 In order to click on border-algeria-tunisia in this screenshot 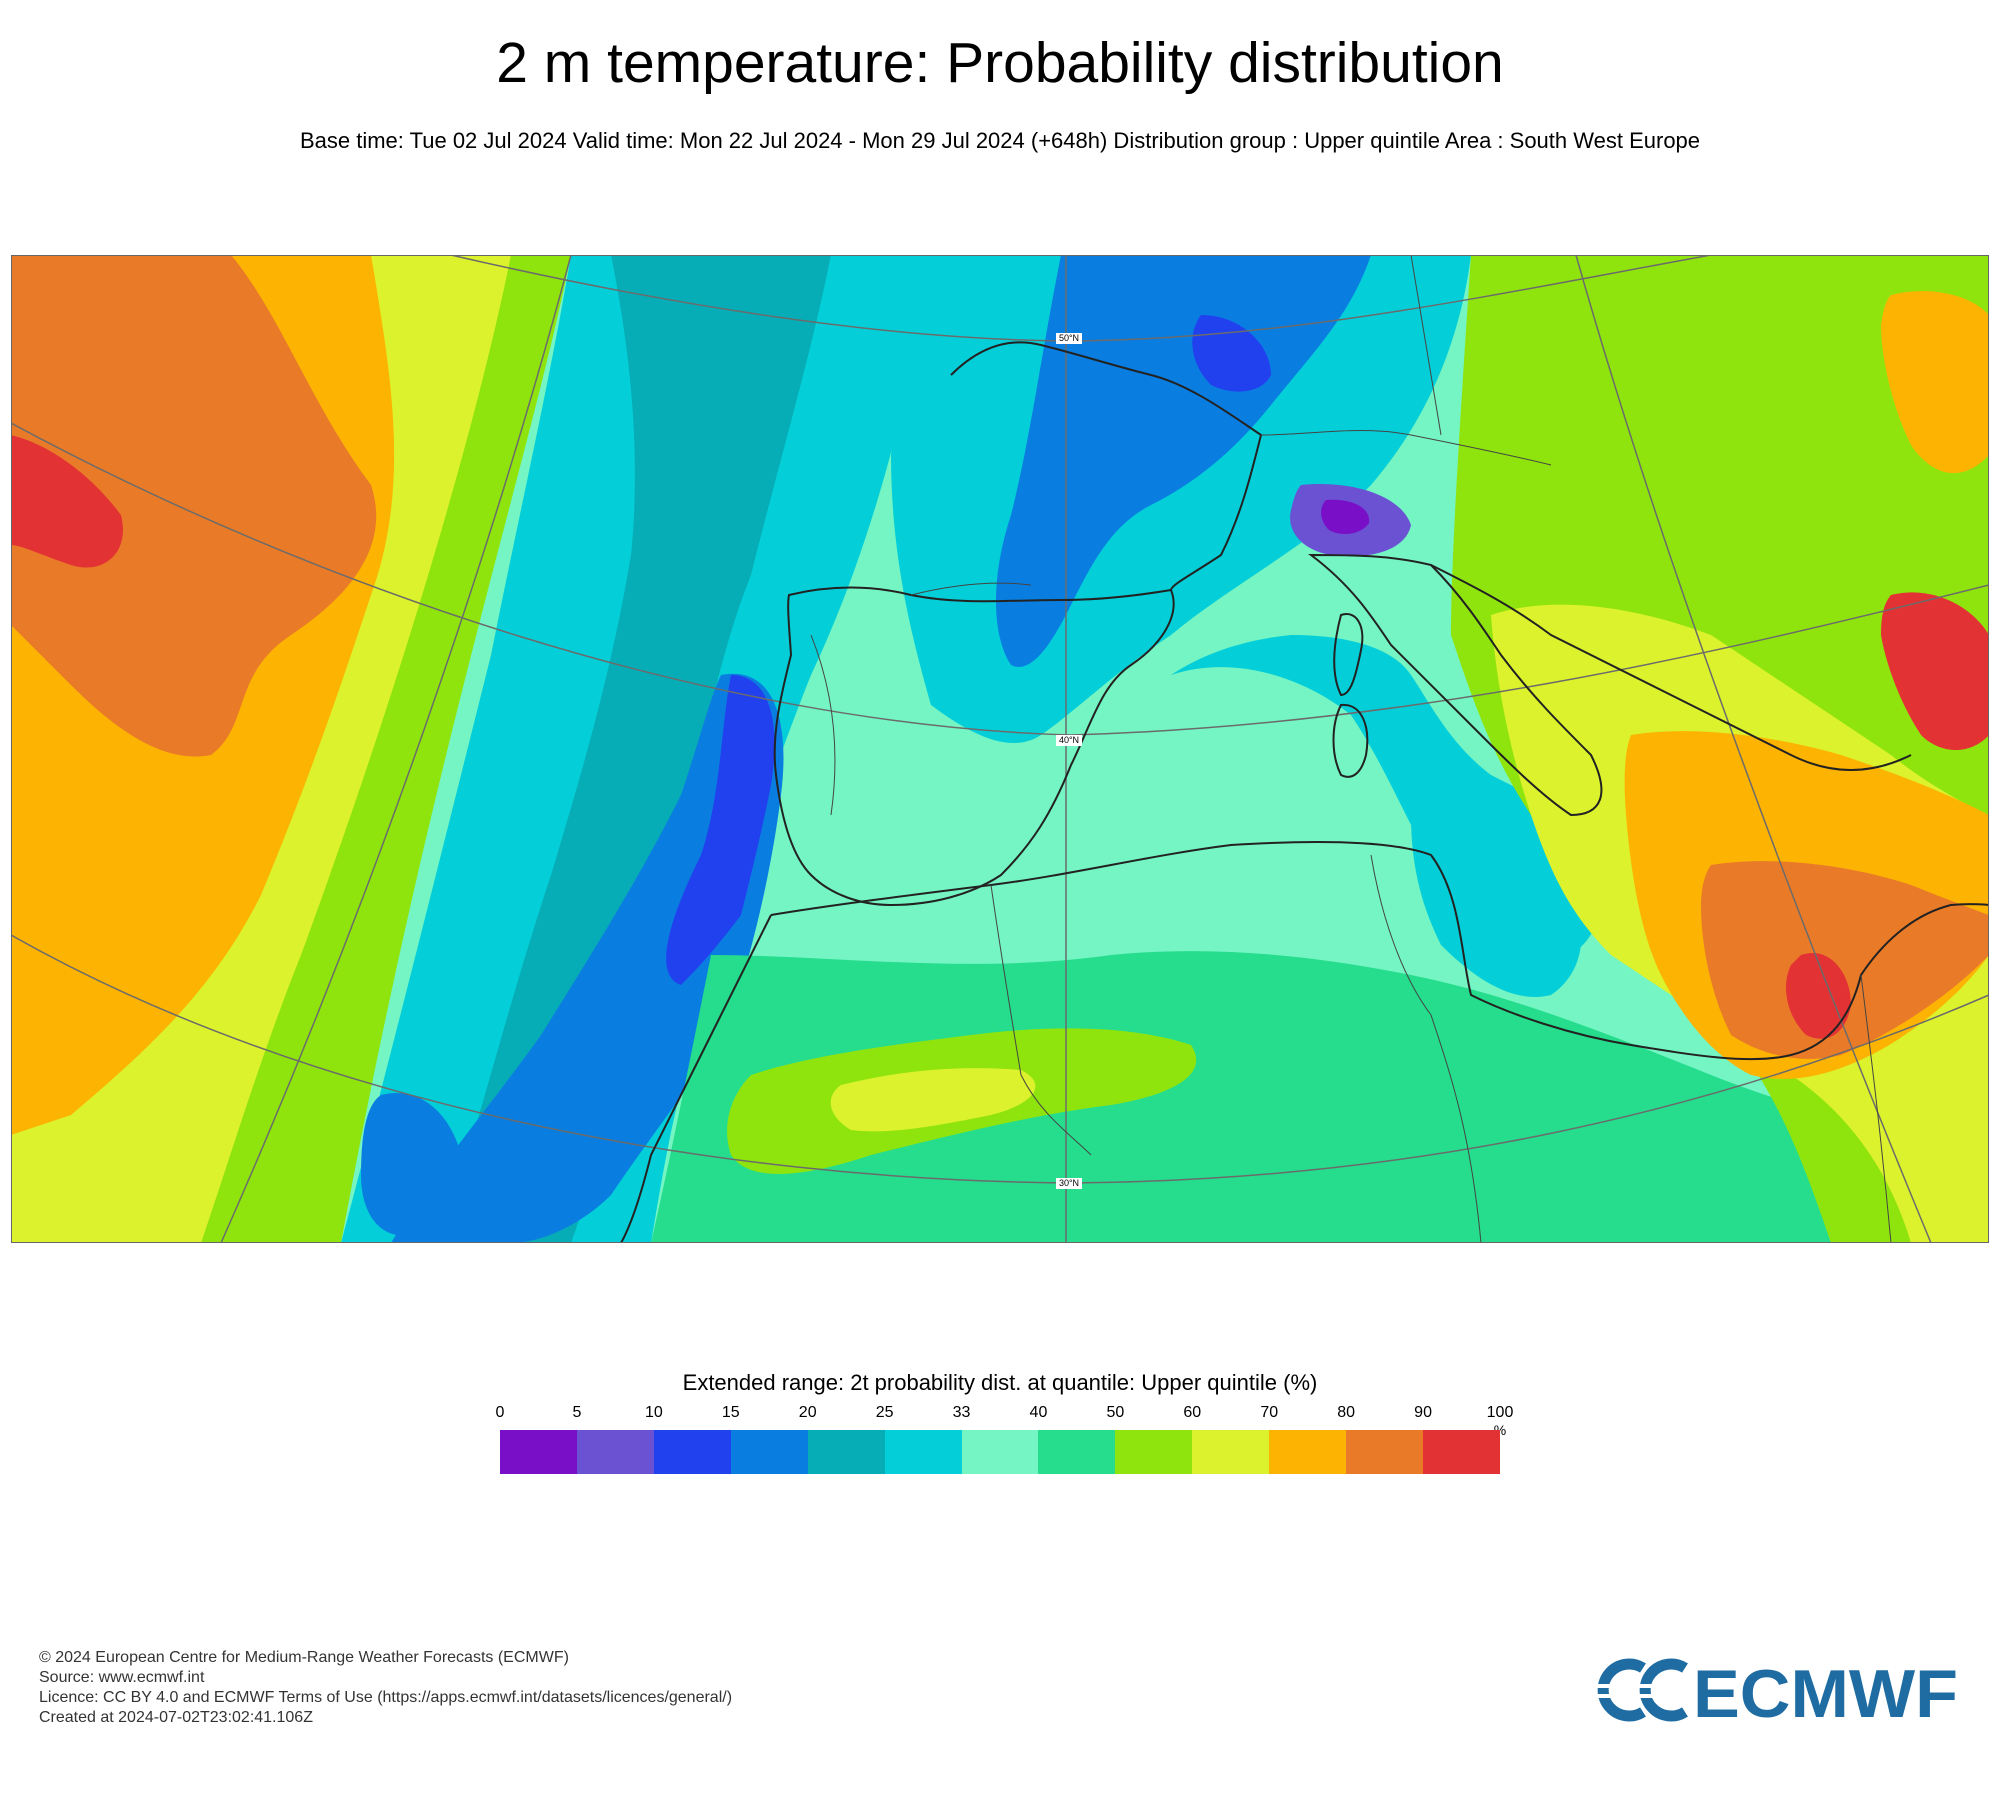, I will do `click(1426, 1048)`.